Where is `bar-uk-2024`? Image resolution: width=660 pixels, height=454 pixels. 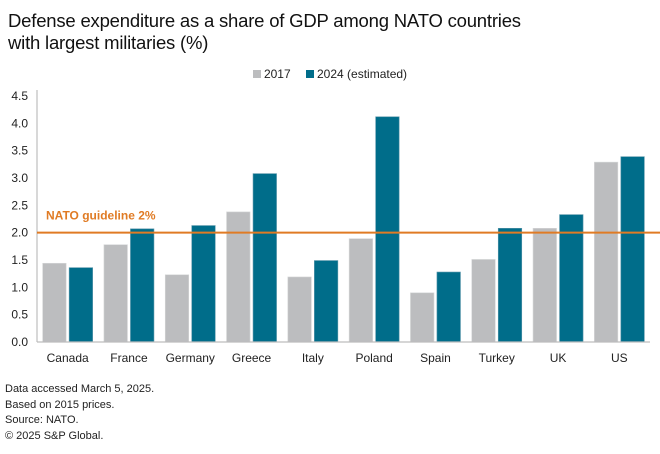 bar-uk-2024 is located at coordinates (571, 278).